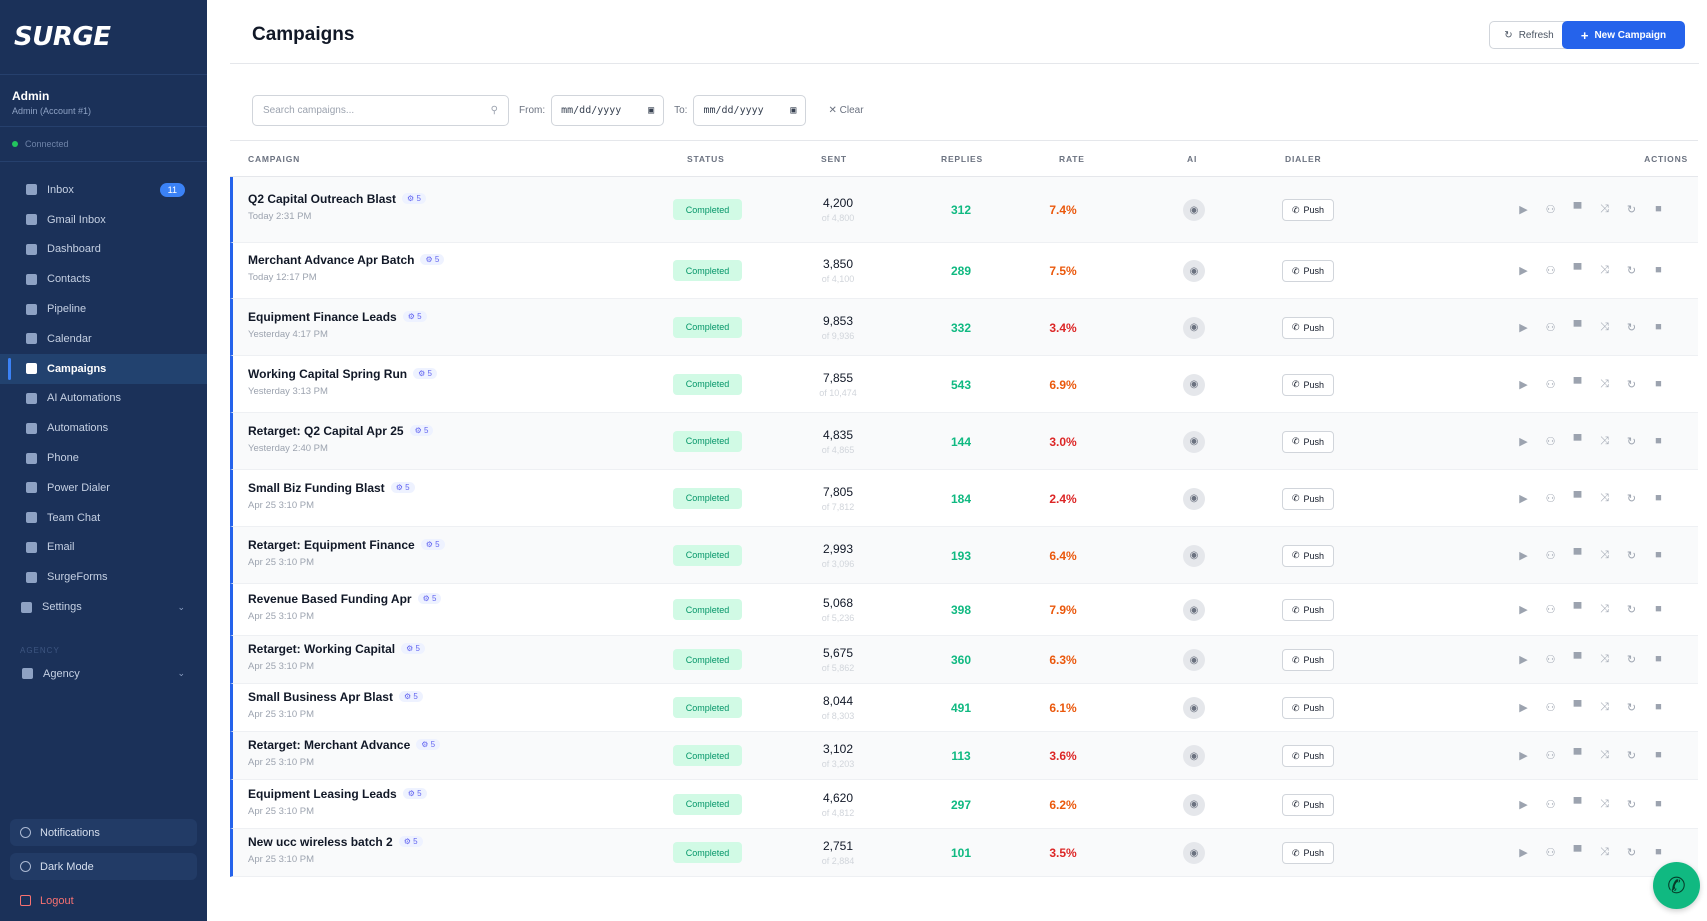 Image resolution: width=1707 pixels, height=921 pixels. I want to click on search-input: Search campaigns... ⚲, so click(380, 110).